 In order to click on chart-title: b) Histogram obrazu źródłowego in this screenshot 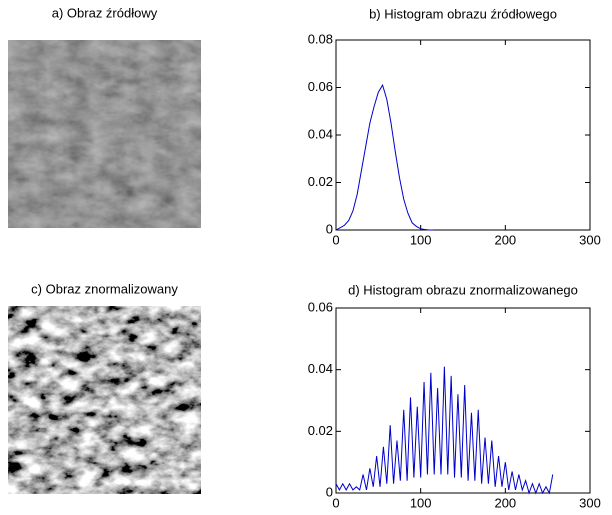, I will do `click(463, 13)`.